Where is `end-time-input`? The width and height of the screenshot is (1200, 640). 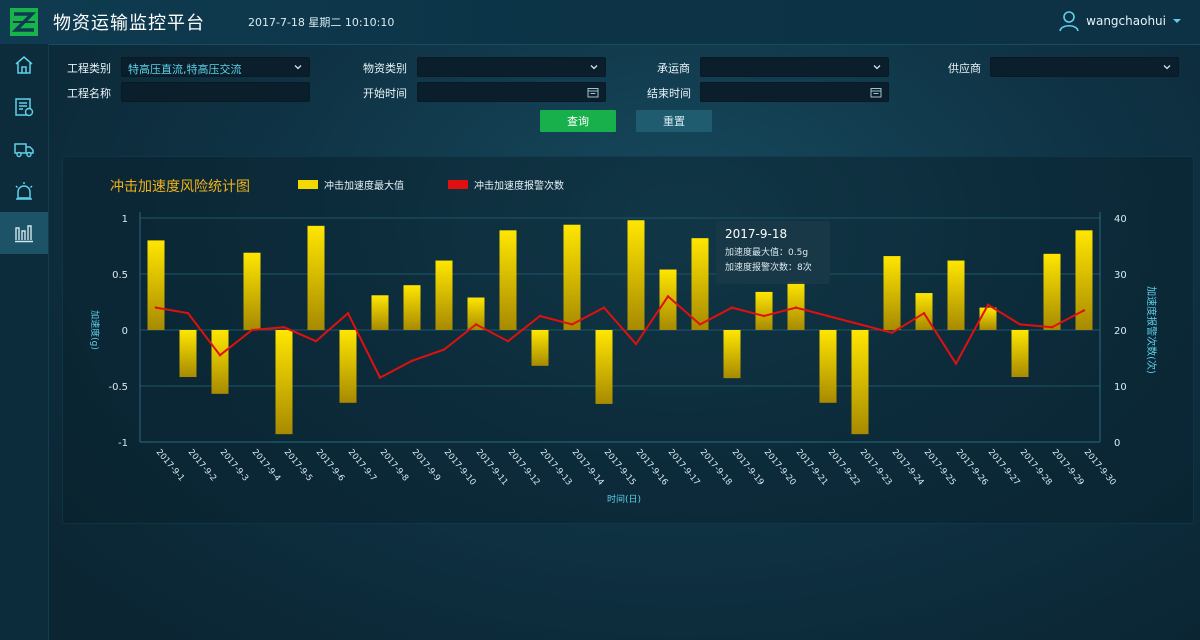 end-time-input is located at coordinates (794, 92).